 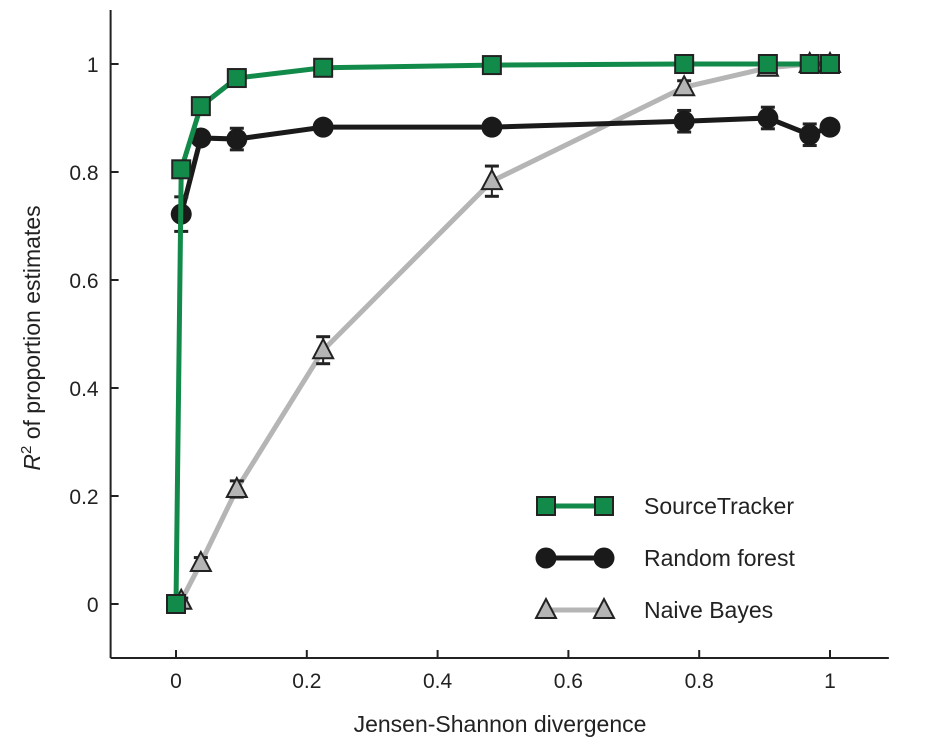 I want to click on x-tick-label: 0.6, so click(x=568, y=681).